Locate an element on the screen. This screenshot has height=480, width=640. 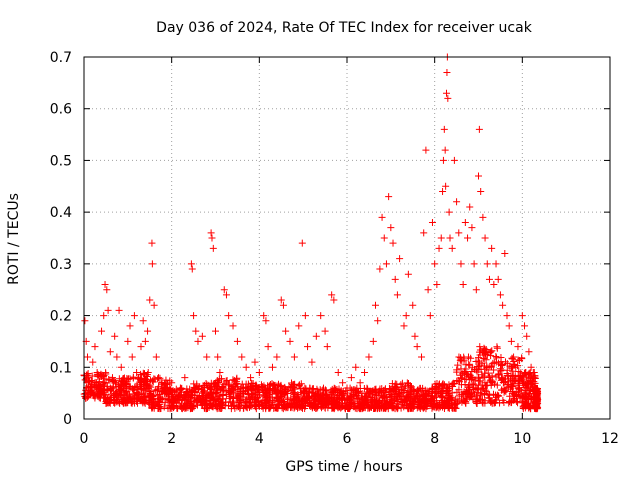
y-tick-label: 0.7 is located at coordinates (61, 58).